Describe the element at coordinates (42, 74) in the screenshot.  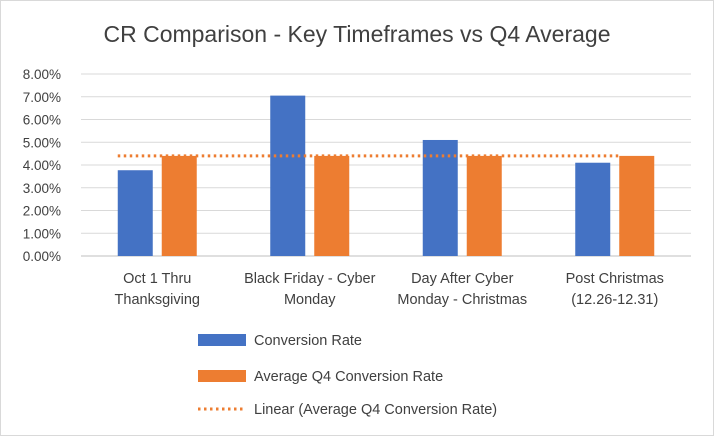
I see `y-tick-label: 8.00%` at that location.